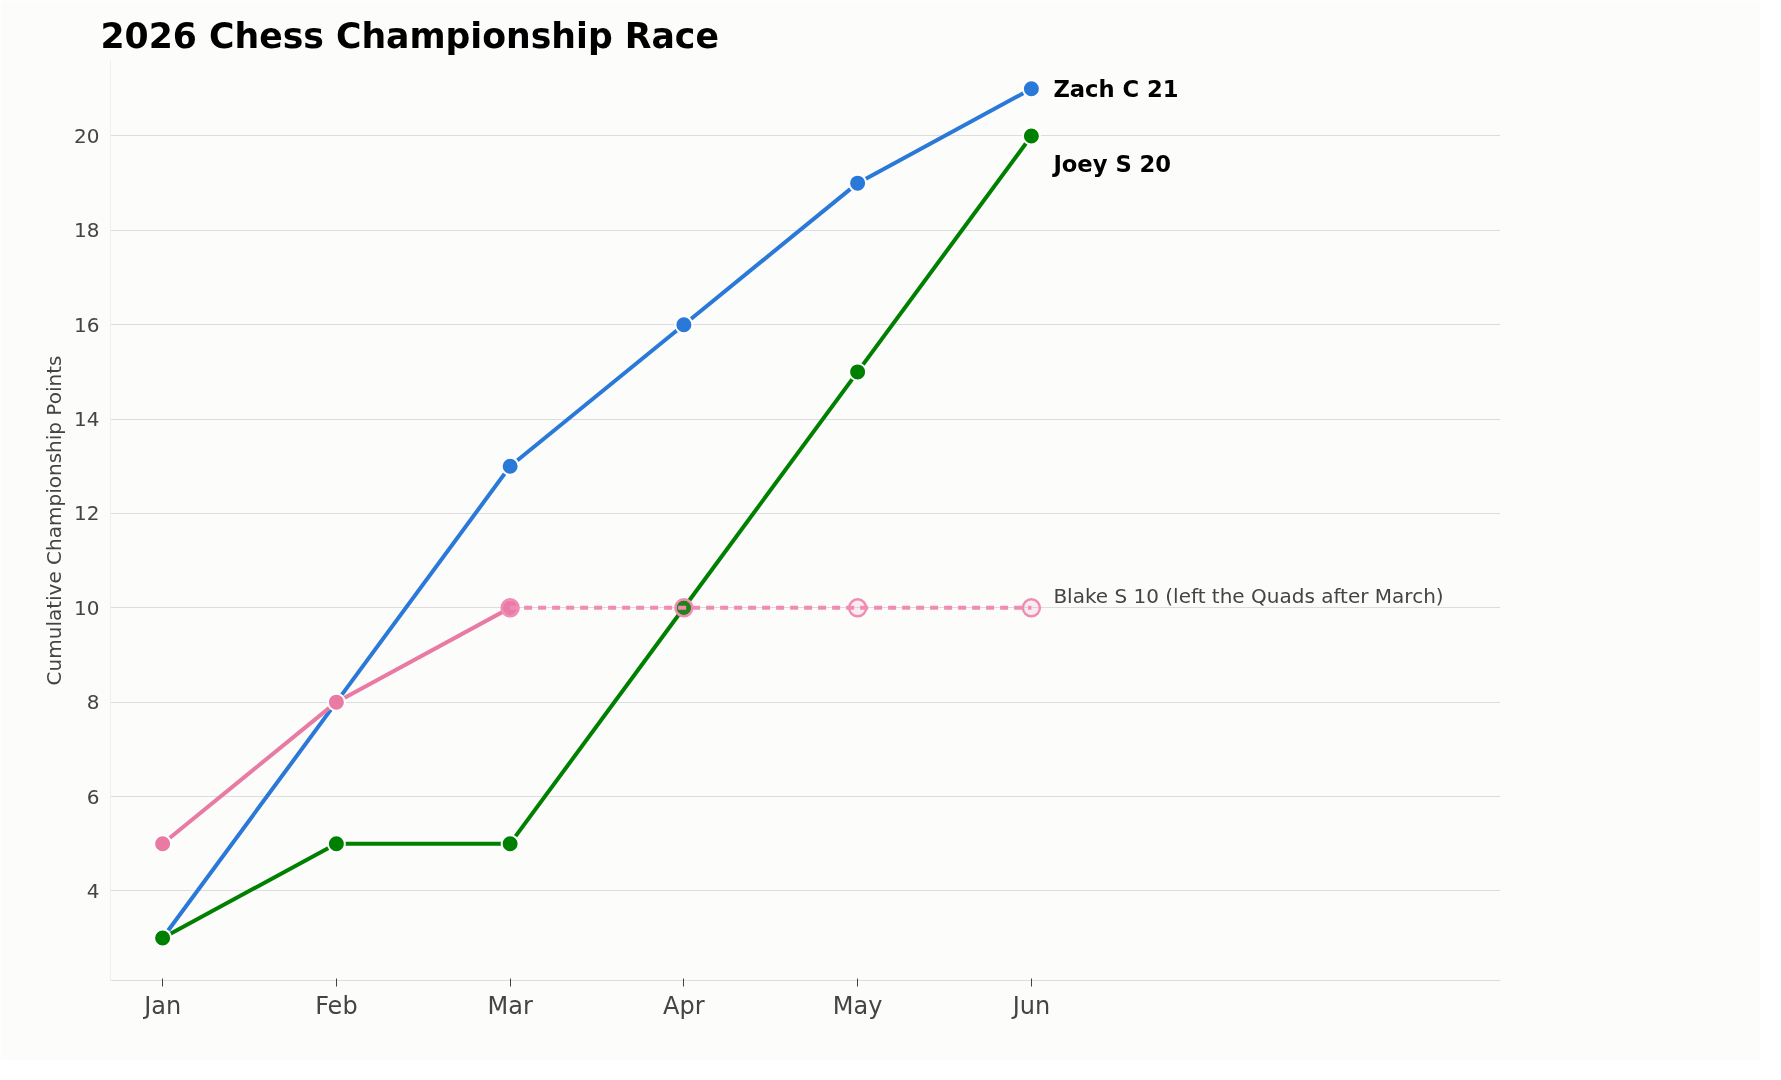 The width and height of the screenshot is (1781, 1080). What do you see at coordinates (87, 324) in the screenshot?
I see `y-tick-label: 16` at bounding box center [87, 324].